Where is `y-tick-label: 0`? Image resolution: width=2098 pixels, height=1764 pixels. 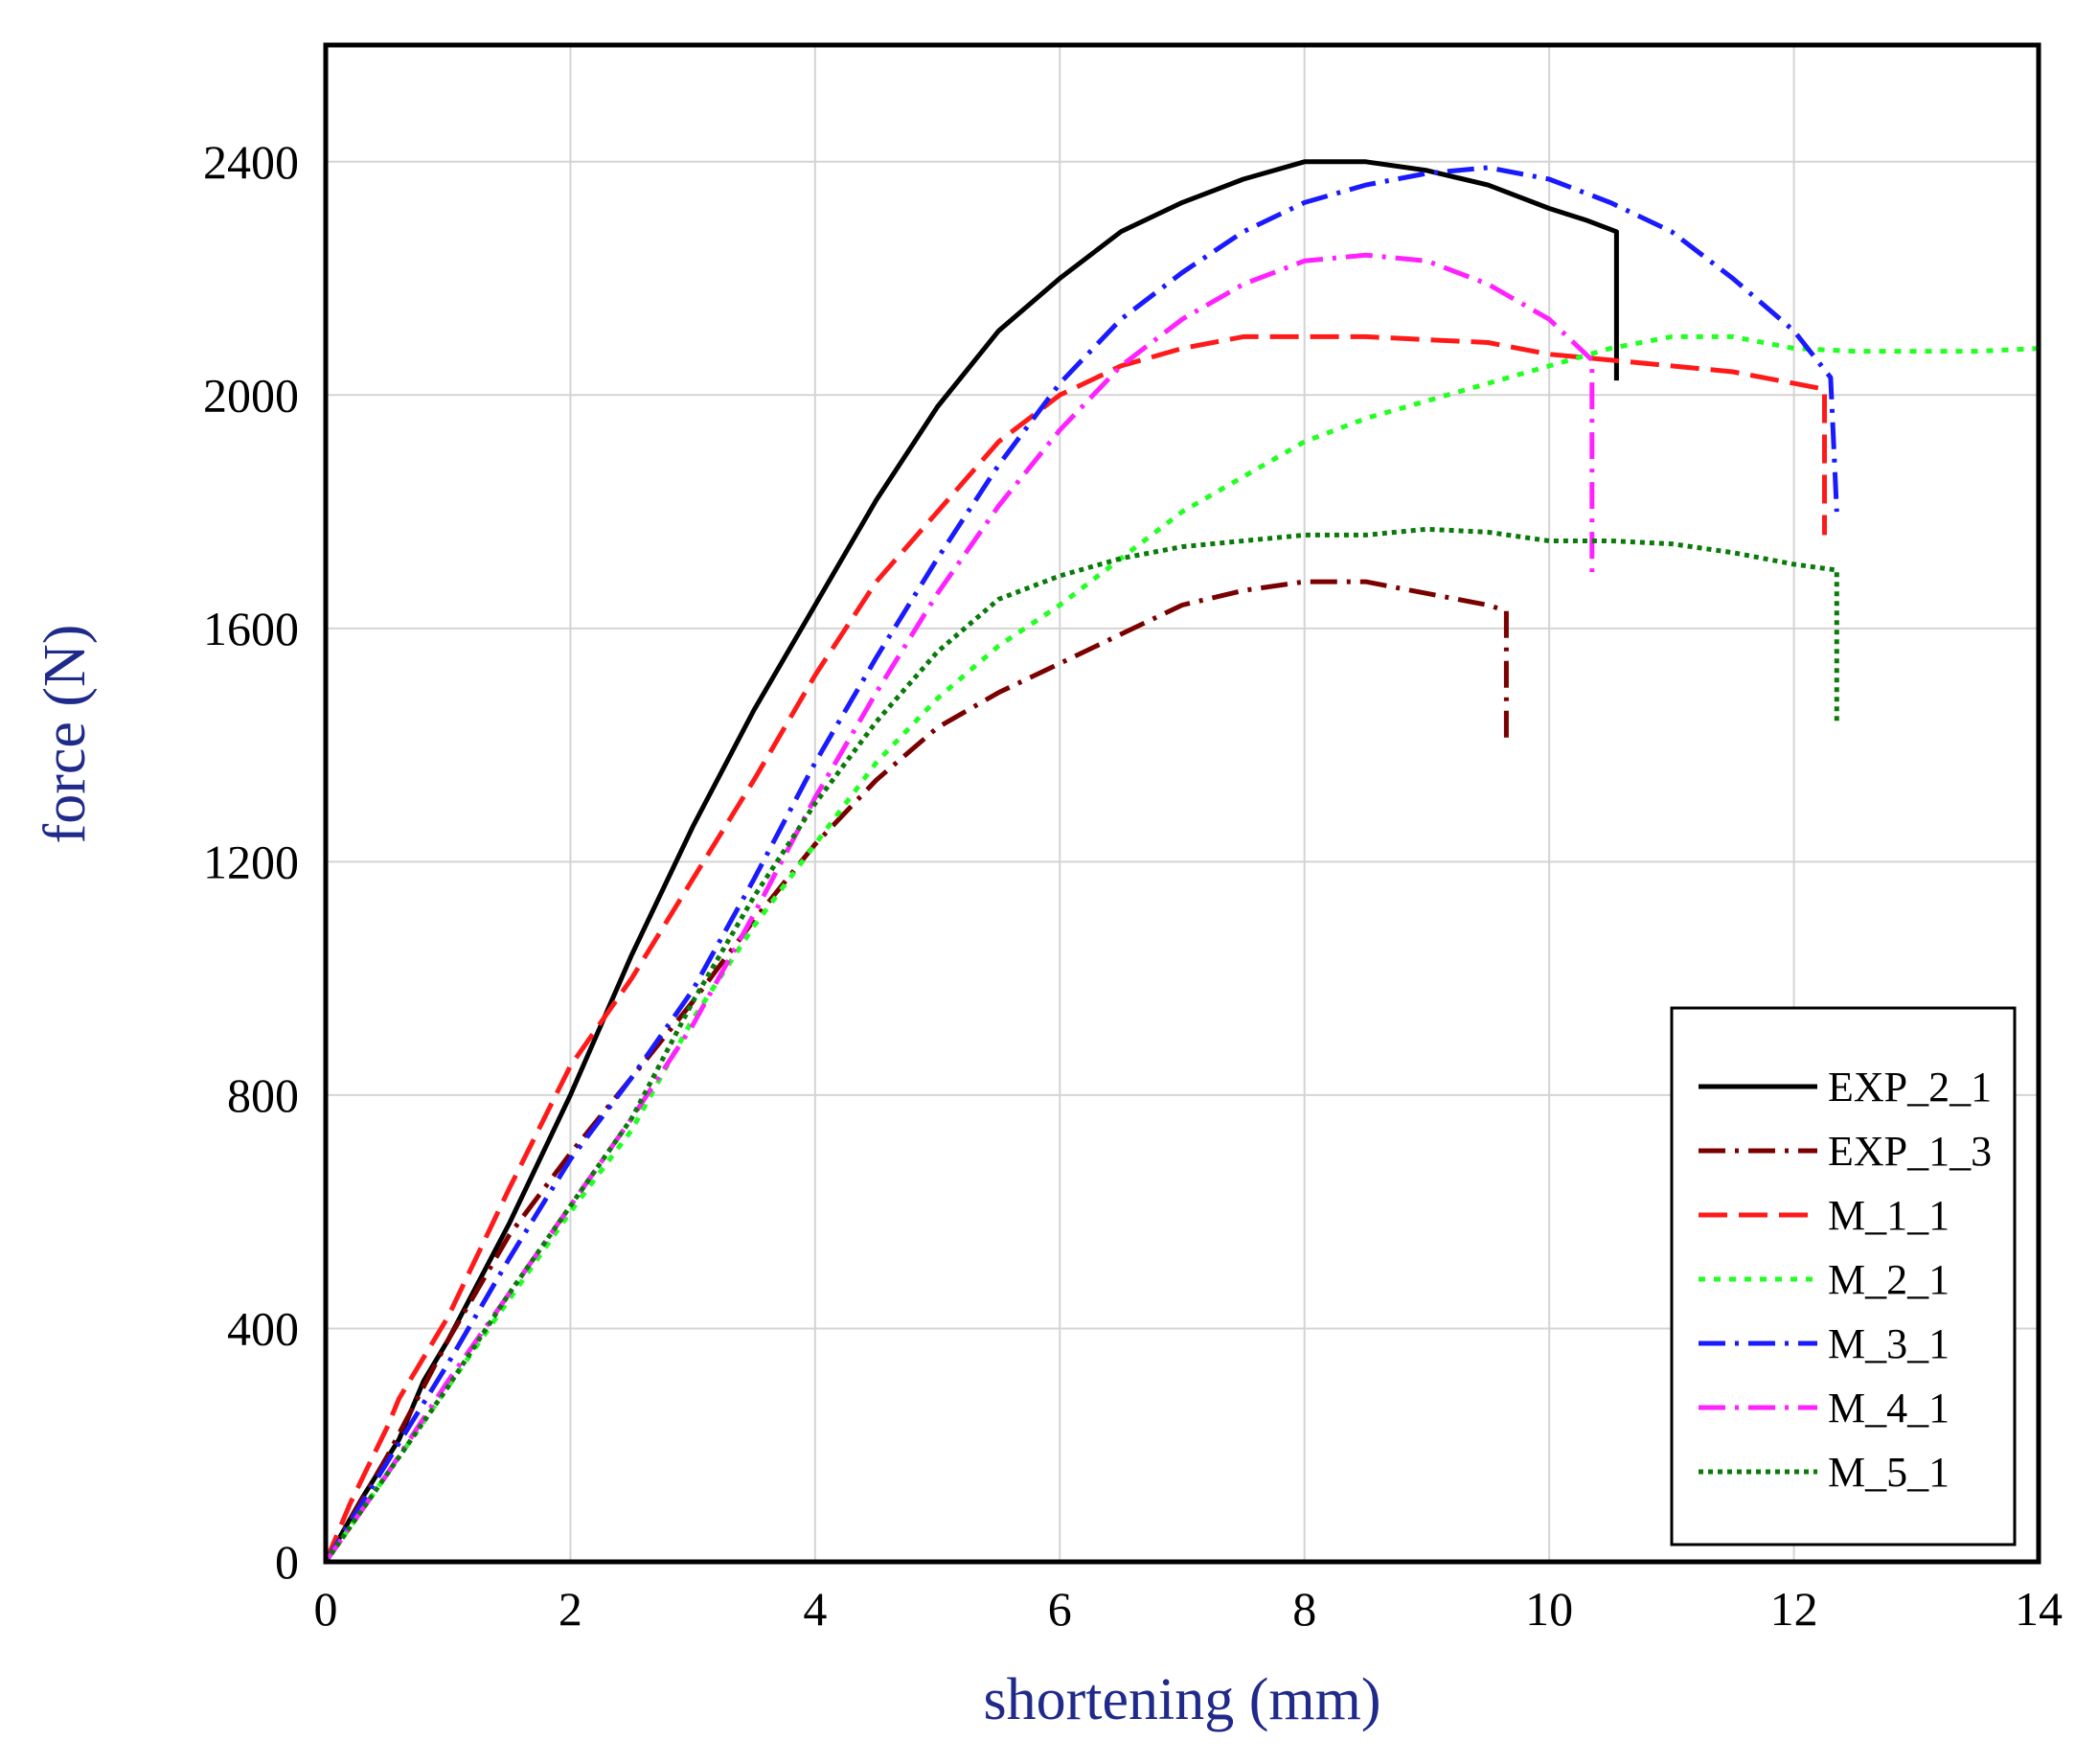 y-tick-label: 0 is located at coordinates (287, 1562).